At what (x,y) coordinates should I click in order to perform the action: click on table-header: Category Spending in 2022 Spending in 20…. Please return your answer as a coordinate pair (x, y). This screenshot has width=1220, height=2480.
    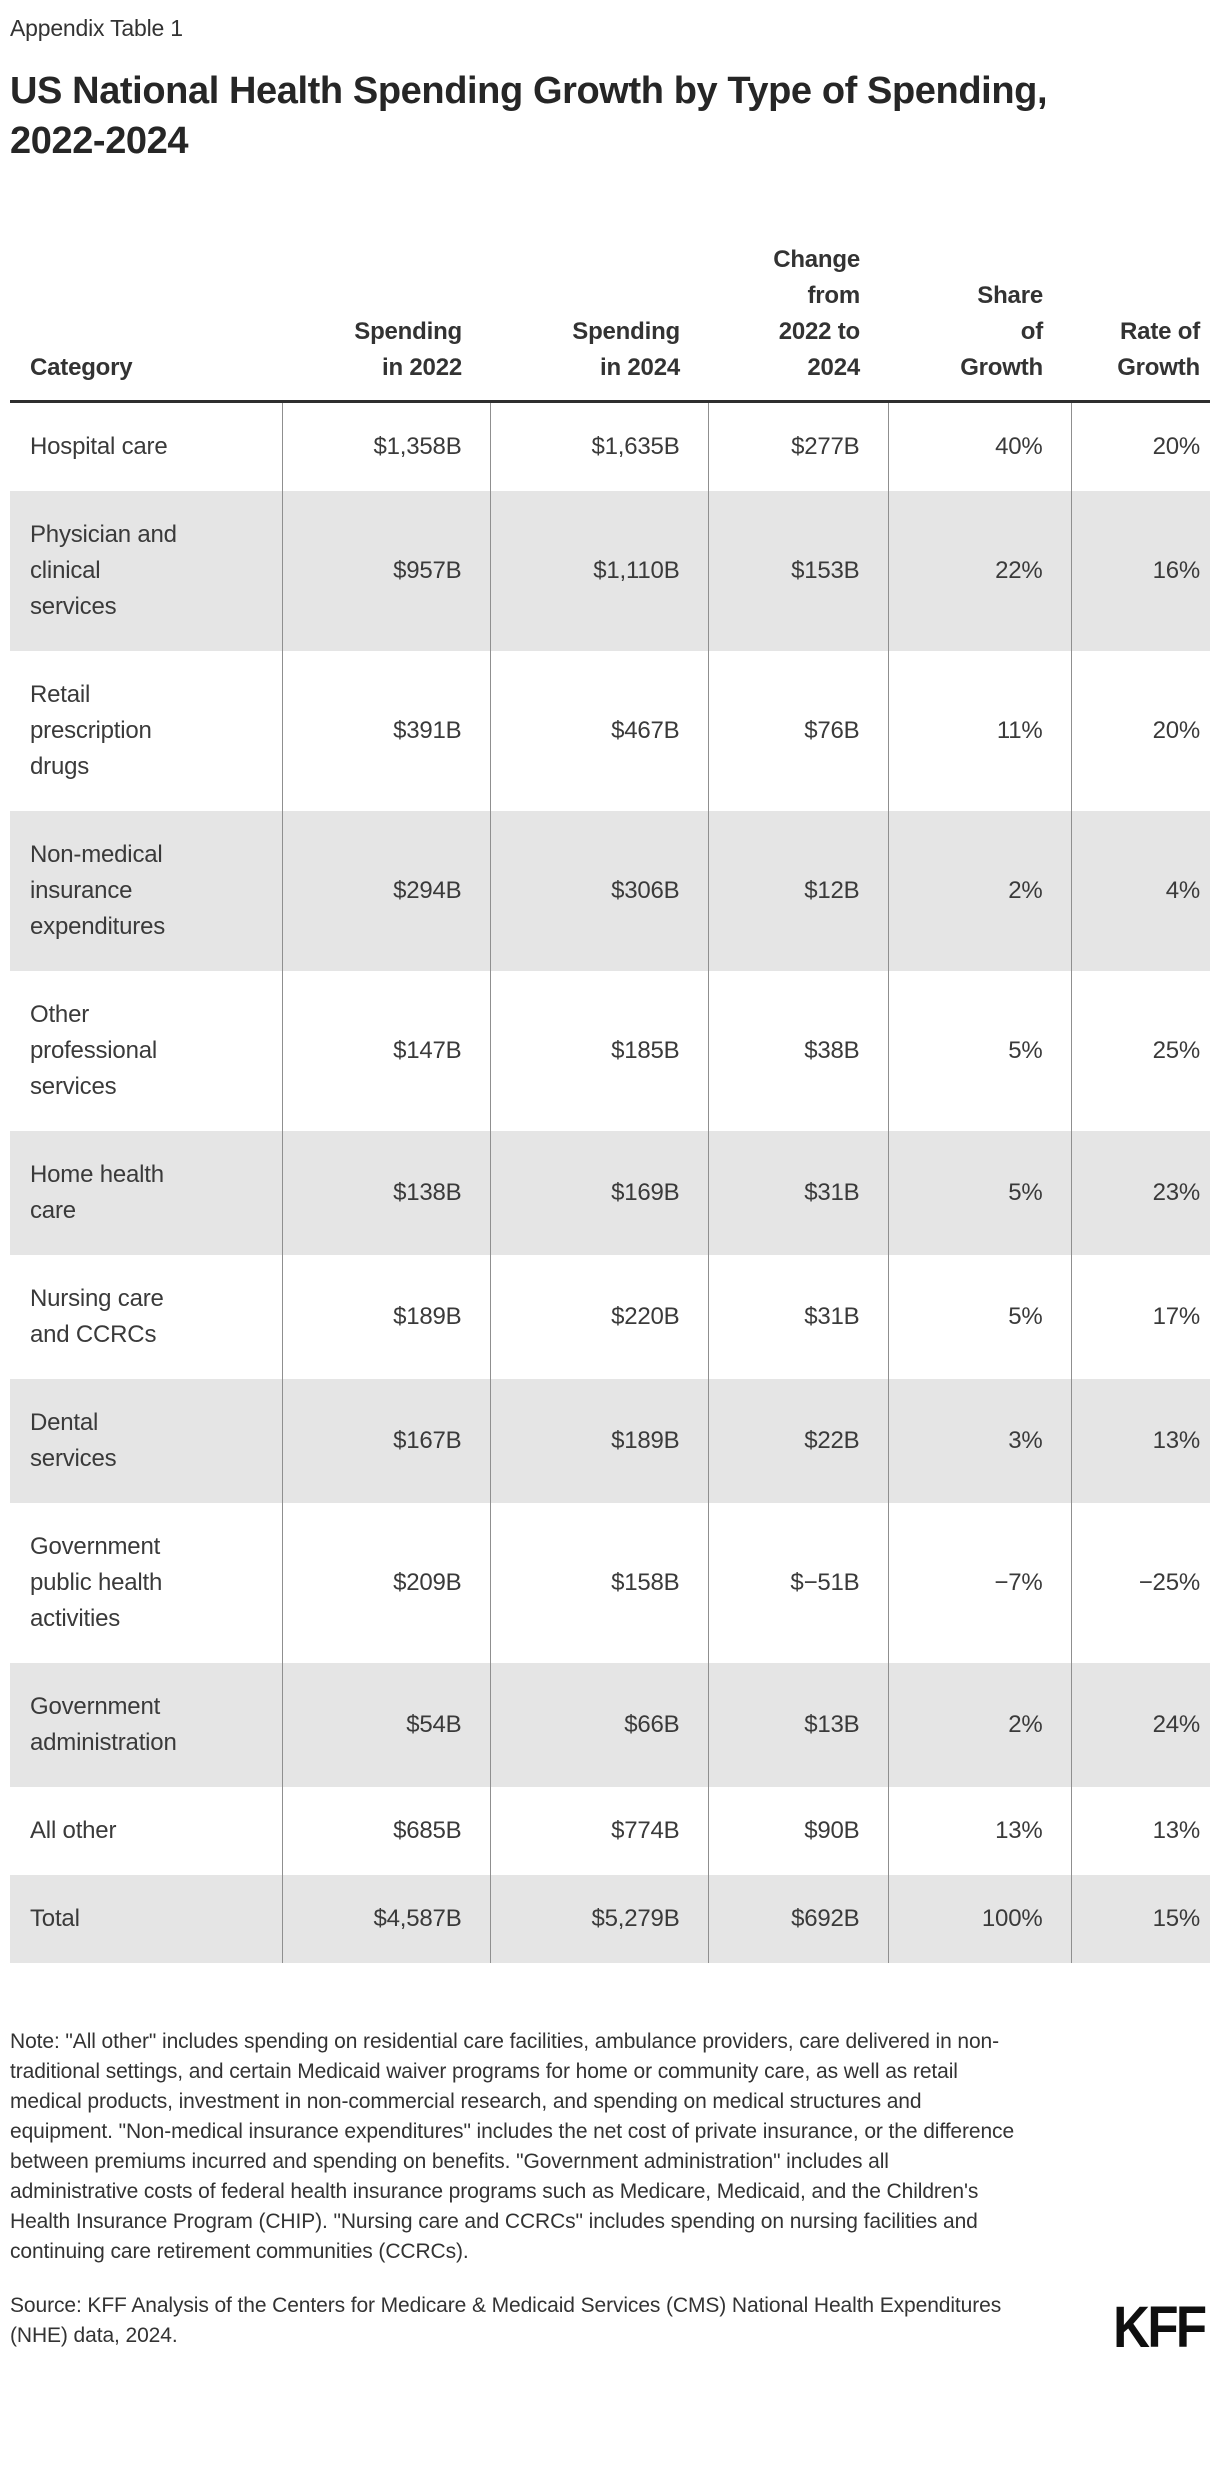
    Looking at the image, I should click on (610, 322).